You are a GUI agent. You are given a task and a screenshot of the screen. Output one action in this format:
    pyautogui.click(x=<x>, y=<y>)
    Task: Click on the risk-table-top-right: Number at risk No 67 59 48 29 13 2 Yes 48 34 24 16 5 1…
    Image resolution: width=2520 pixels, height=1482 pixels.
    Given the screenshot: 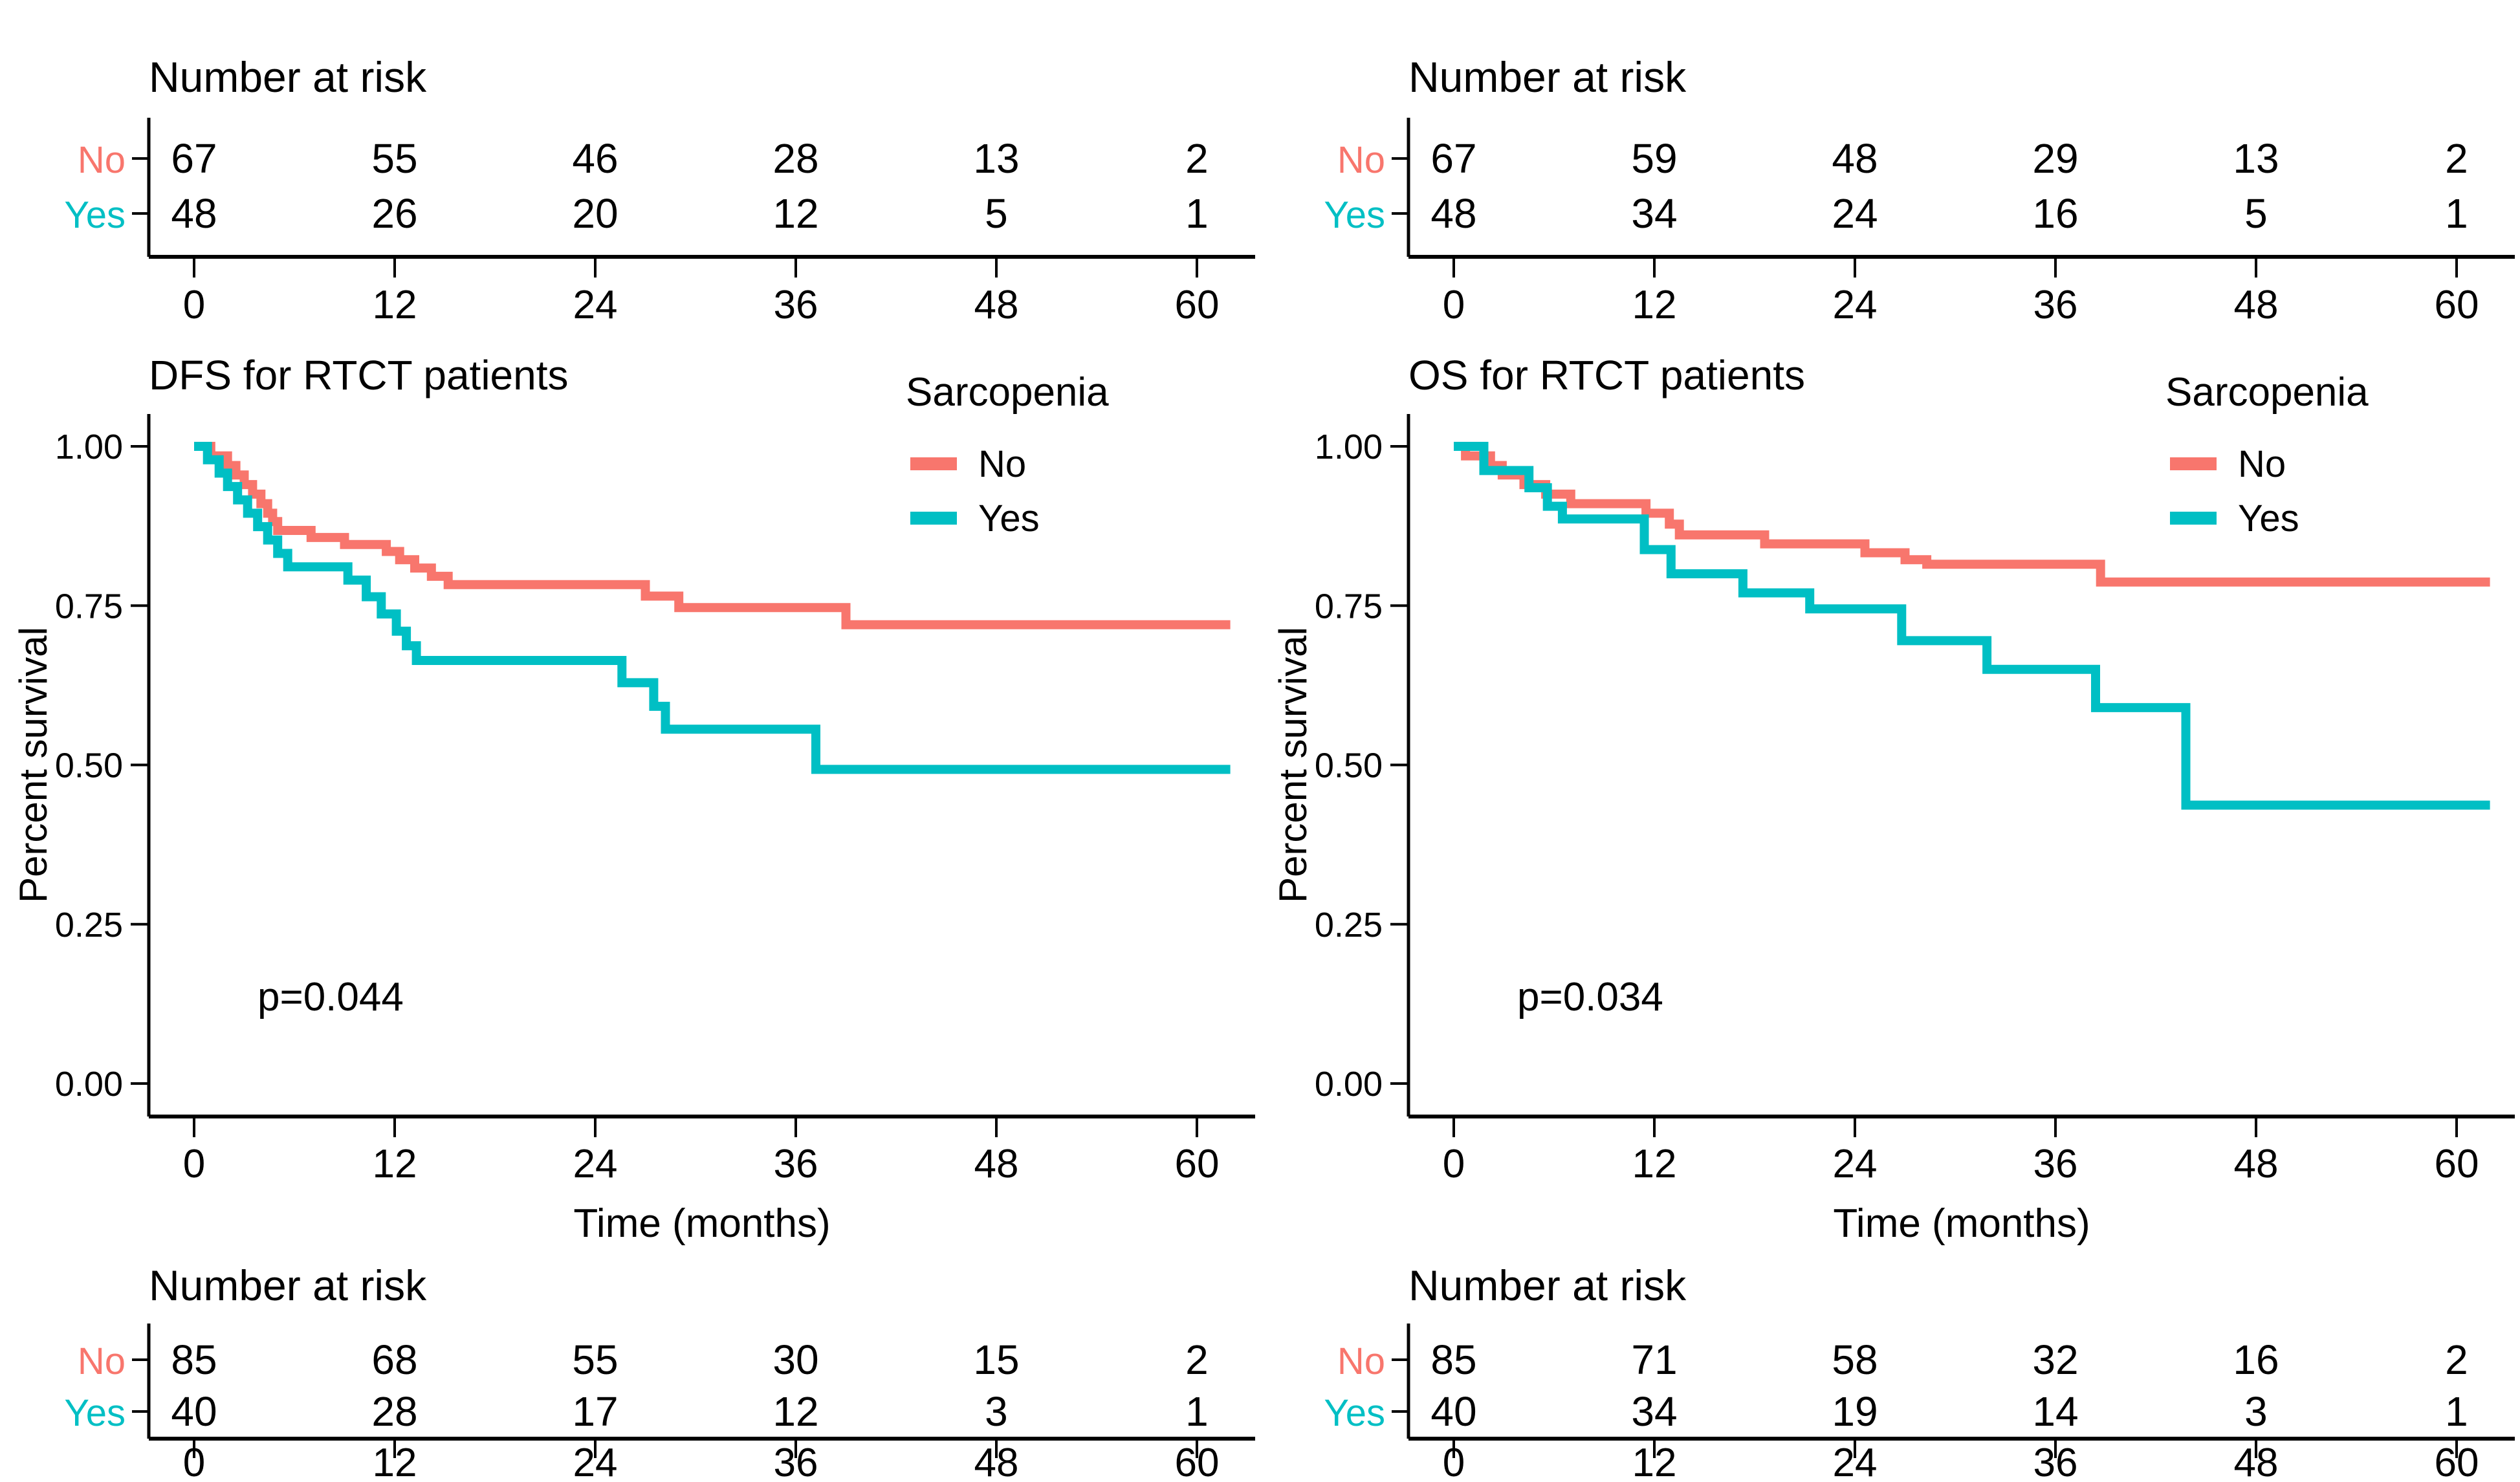 What is the action you would take?
    pyautogui.click(x=1919, y=188)
    